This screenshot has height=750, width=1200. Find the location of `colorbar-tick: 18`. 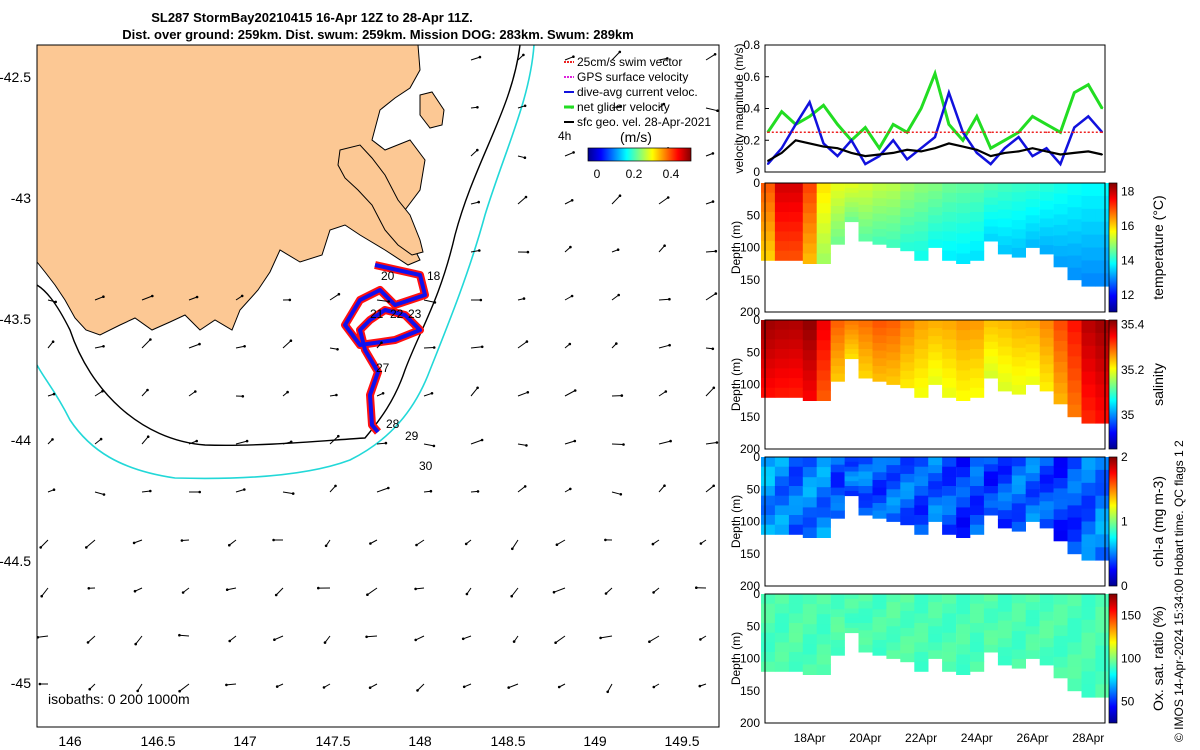

colorbar-tick: 18 is located at coordinates (1128, 192).